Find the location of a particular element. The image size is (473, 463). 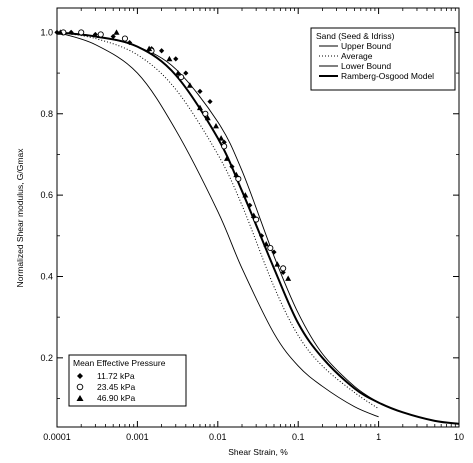

y-tick-label: 0.8 is located at coordinates (46, 114).